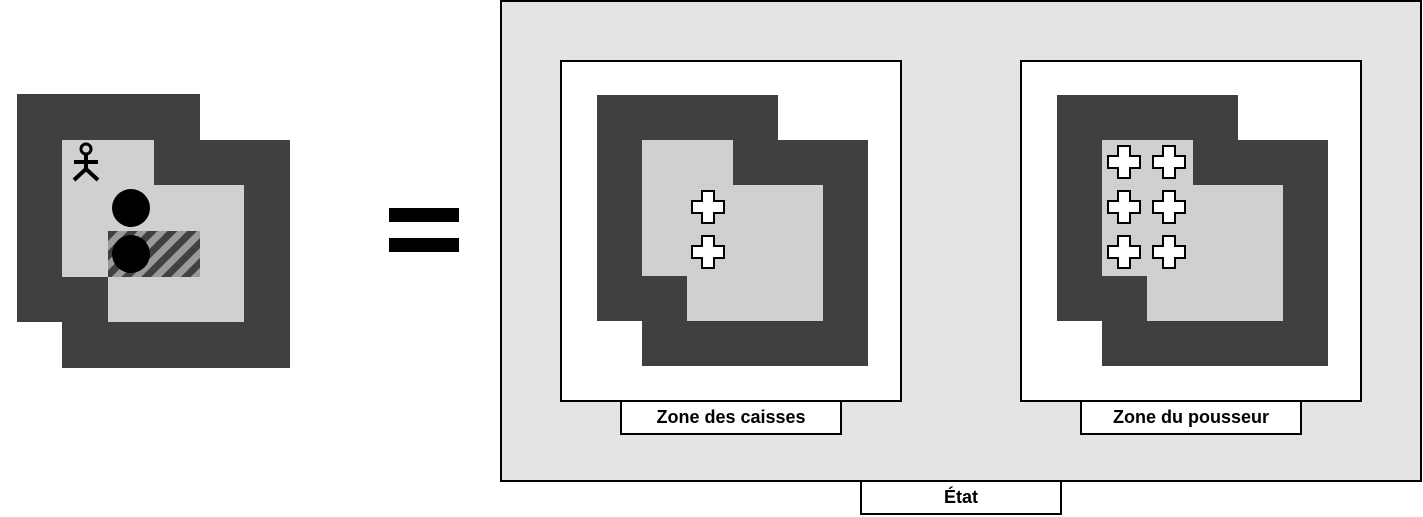 The width and height of the screenshot is (1423, 517). Describe the element at coordinates (731, 417) in the screenshot. I see `crates-zone-label: Zone des caisses` at that location.